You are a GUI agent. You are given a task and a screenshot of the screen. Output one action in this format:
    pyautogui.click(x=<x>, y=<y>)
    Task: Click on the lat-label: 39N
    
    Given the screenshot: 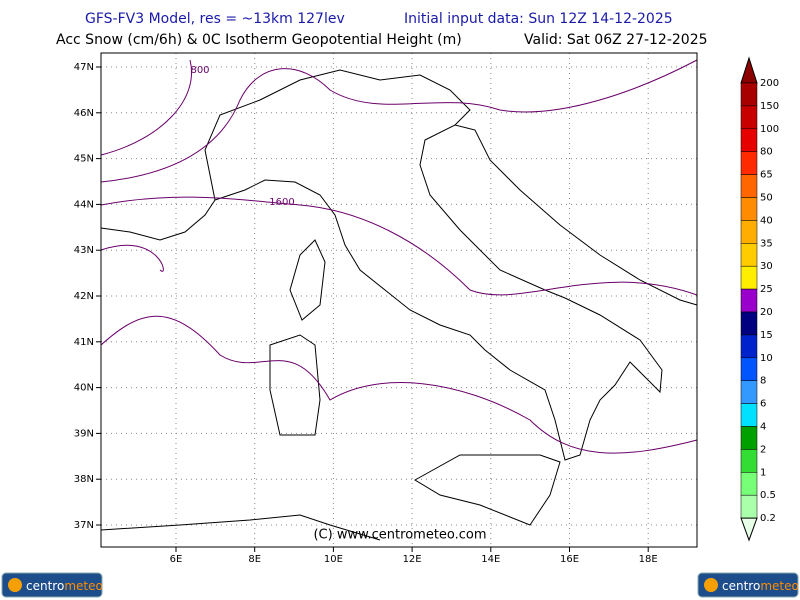 What is the action you would take?
    pyautogui.click(x=84, y=433)
    